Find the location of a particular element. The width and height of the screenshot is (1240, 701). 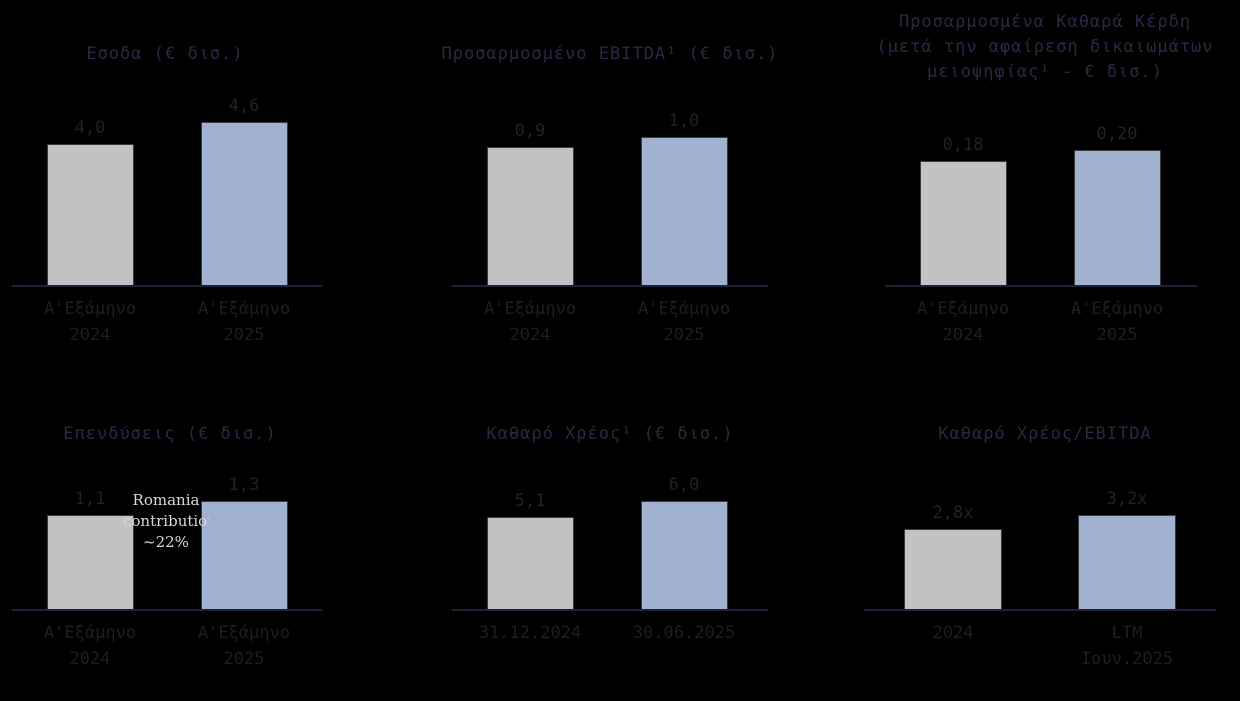

chart-title: Εσοδα (€ δισ.) is located at coordinates (165, 54).